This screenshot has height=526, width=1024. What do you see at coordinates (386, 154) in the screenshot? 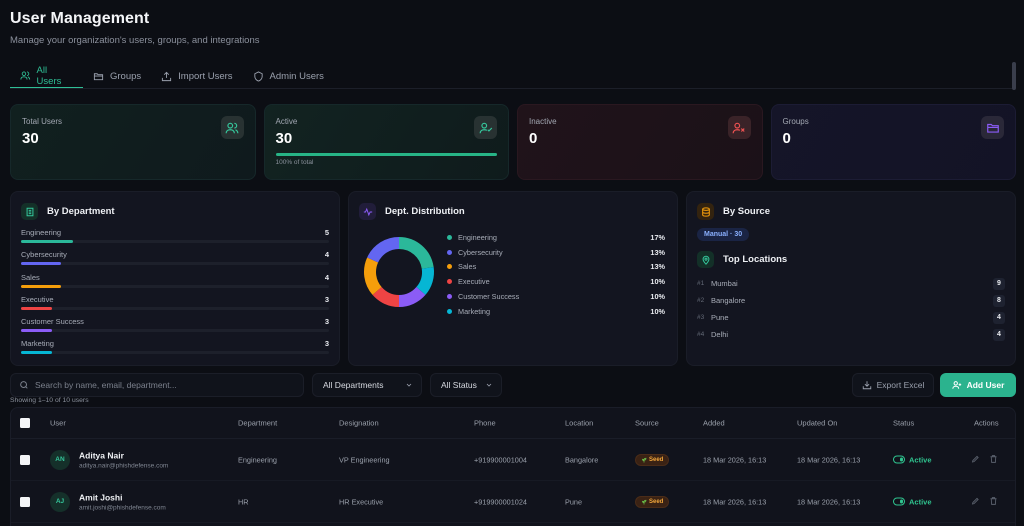
I see `active-progress-bar` at bounding box center [386, 154].